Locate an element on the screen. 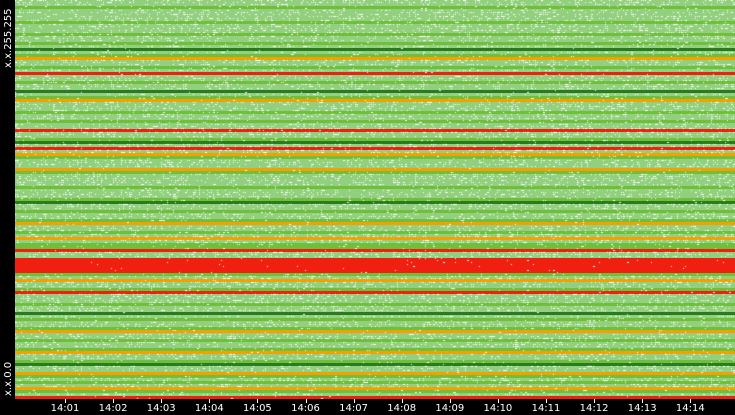 This screenshot has width=735, height=415. x-tick-label: 14:10 is located at coordinates (498, 408).